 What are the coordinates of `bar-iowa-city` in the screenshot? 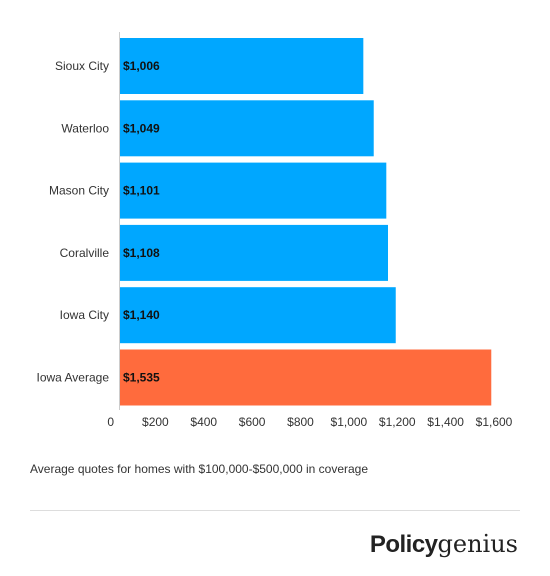 It's located at (258, 315).